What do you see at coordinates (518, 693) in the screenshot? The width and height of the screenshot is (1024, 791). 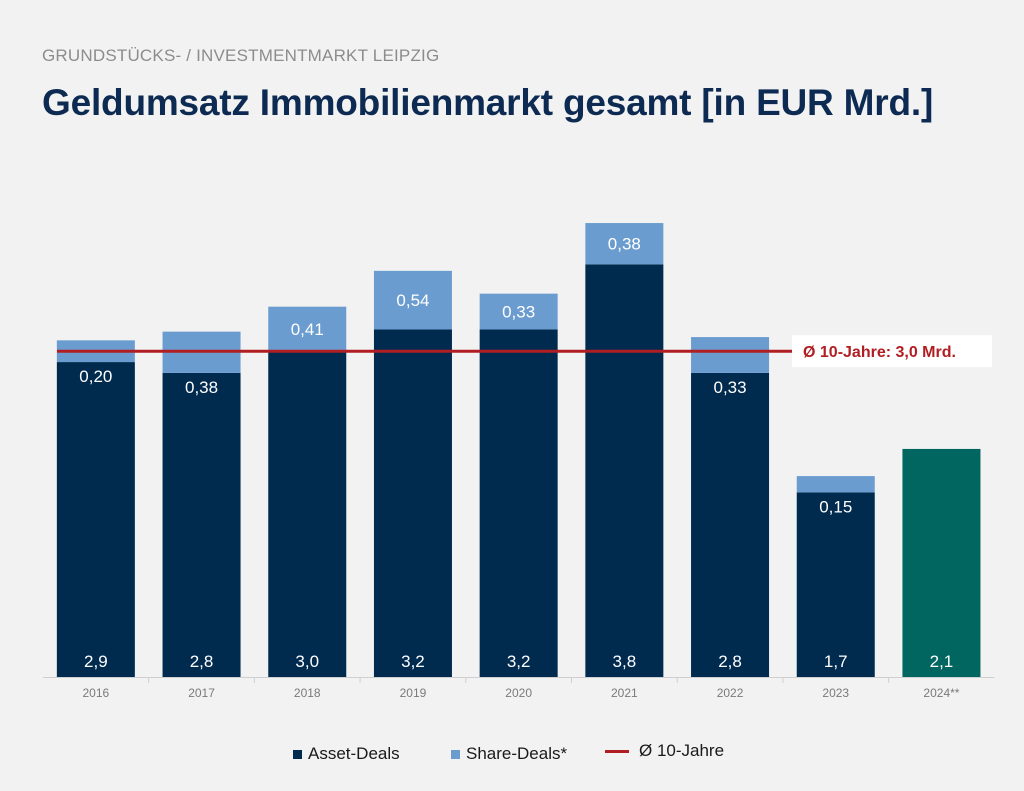 I see `x-tick-label-4: 2020` at bounding box center [518, 693].